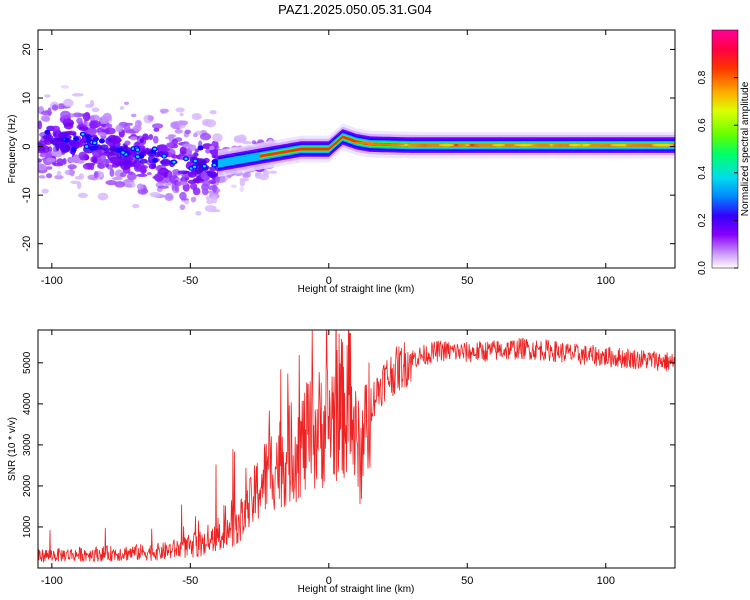  Describe the element at coordinates (27, 244) in the screenshot. I see `y-tick-label: -20` at that location.